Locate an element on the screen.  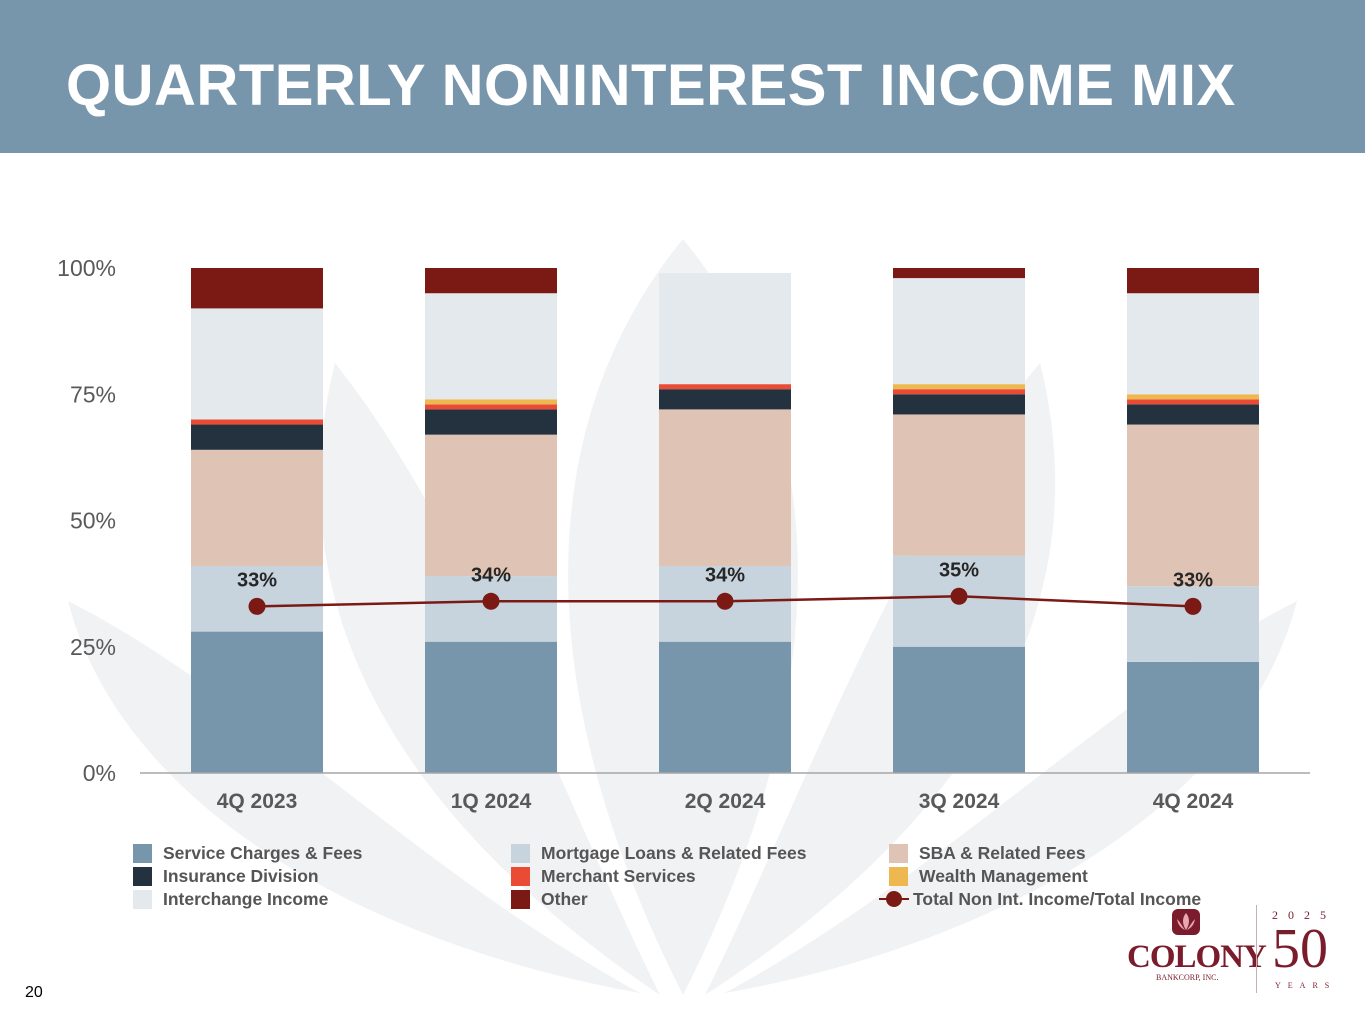
legend-label: Service Charges & Fees is located at coordinates (263, 852).